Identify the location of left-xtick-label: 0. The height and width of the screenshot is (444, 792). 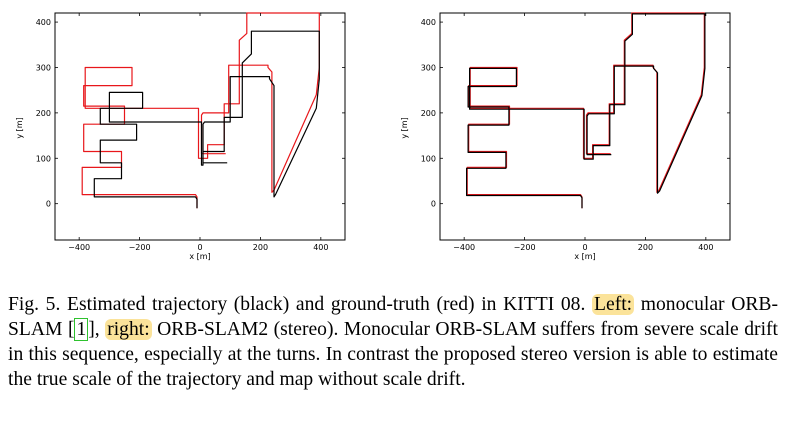
(199, 247).